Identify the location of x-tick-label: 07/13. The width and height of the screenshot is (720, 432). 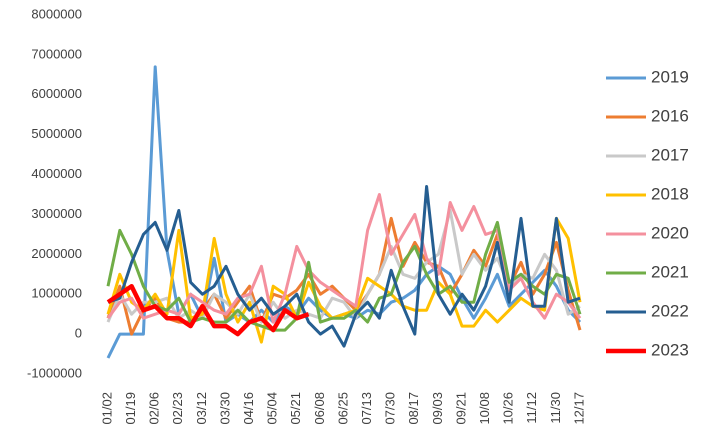
(366, 408).